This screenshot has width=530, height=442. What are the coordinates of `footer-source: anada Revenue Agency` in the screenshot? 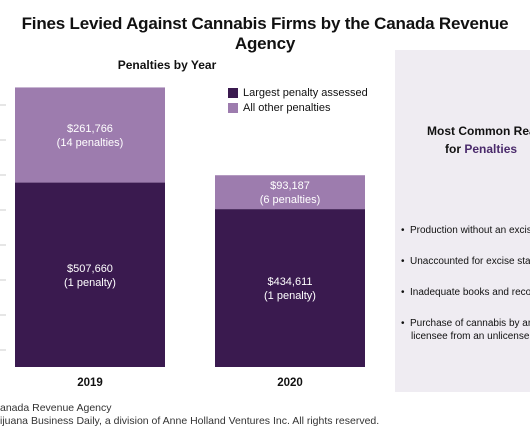 It's located at (56, 408).